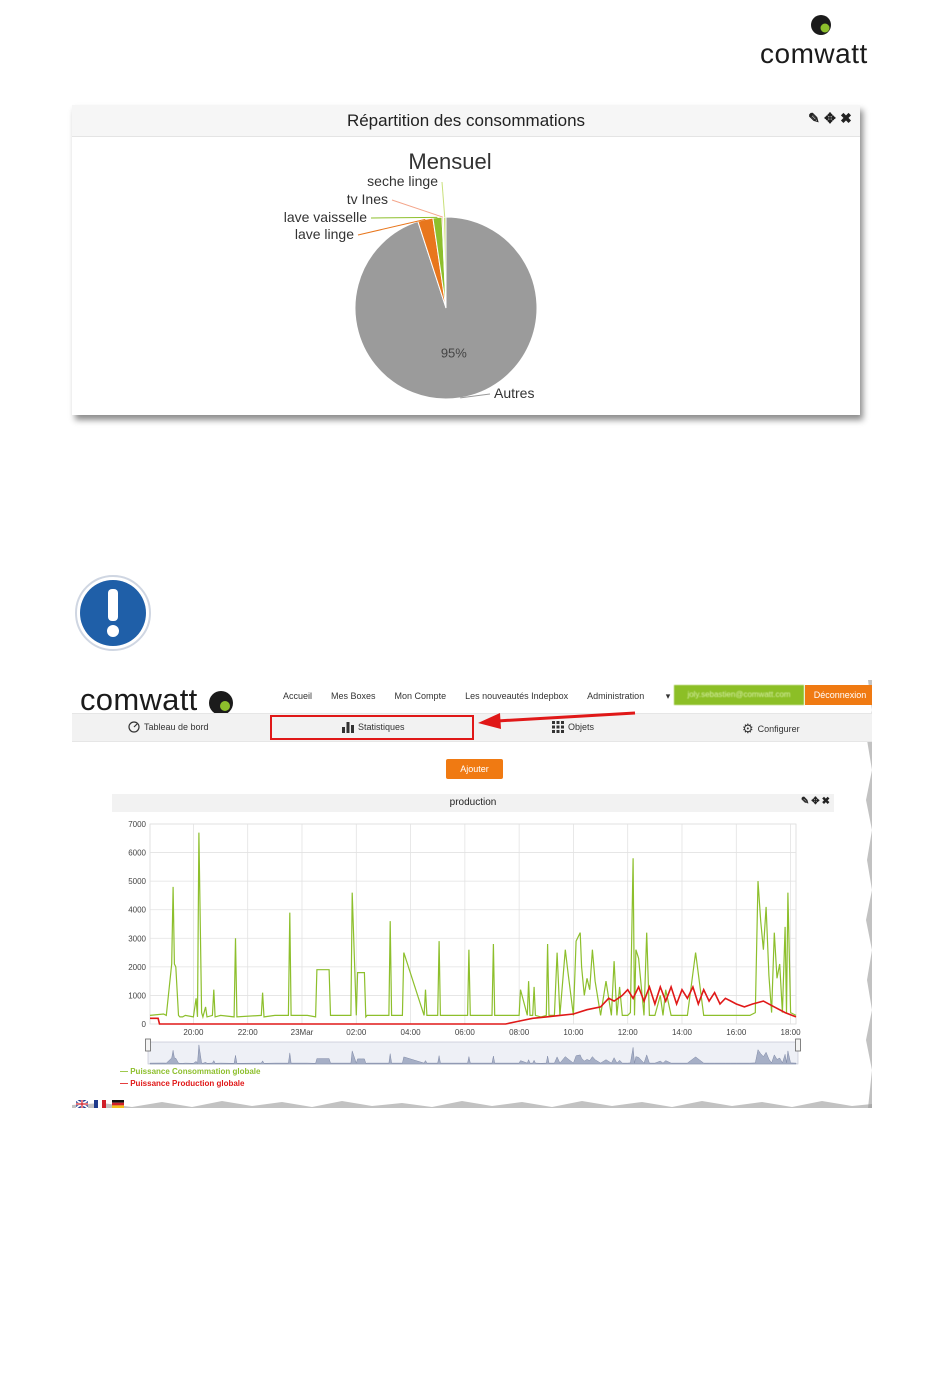 This screenshot has height=1388, width=950. What do you see at coordinates (473, 1004) in the screenshot?
I see `production-series-line` at bounding box center [473, 1004].